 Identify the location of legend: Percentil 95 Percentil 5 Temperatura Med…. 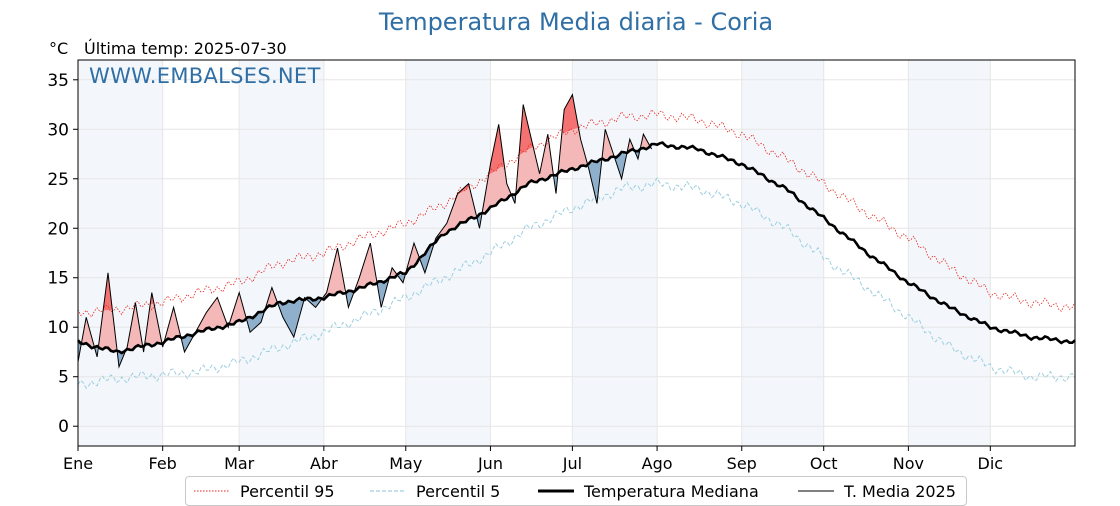
(576, 491).